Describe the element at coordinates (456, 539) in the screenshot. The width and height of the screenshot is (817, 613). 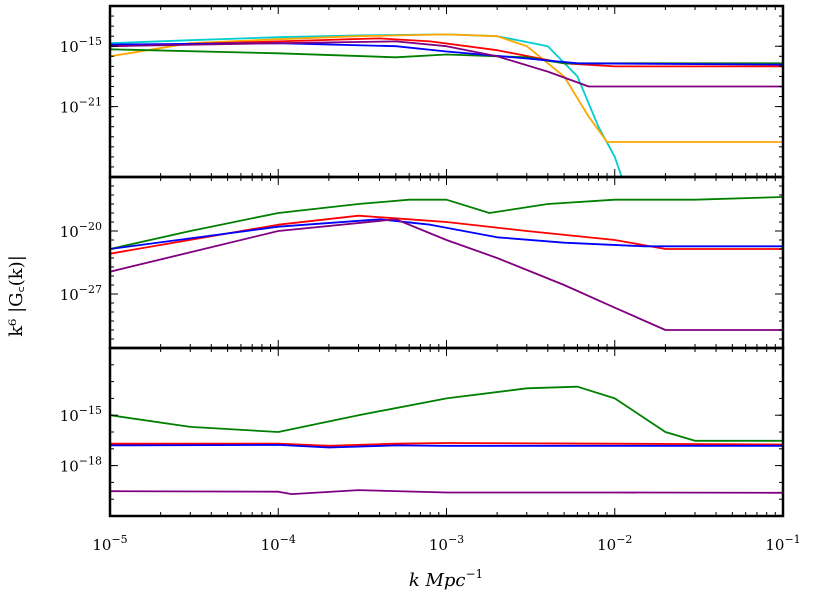
I see `x-tick-exponent: −3` at that location.